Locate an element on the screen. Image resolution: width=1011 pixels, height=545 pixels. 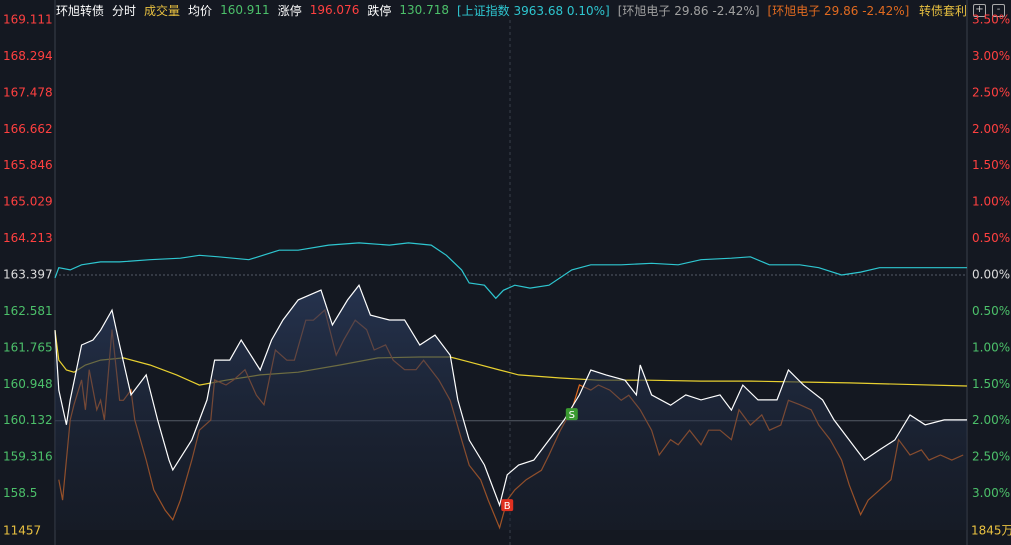
y-tick-label: 163.397 is located at coordinates (28, 275).